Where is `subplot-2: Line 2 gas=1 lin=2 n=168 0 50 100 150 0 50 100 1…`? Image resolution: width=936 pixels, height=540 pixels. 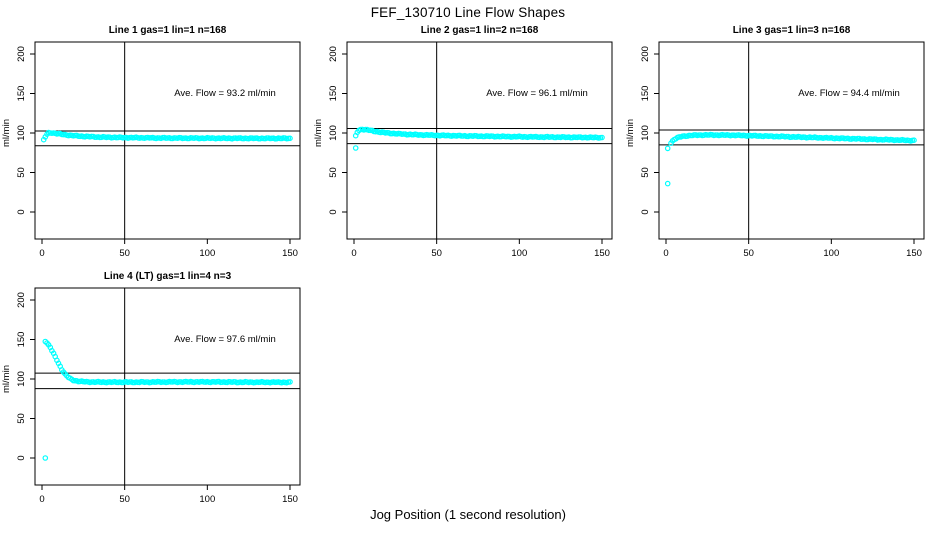 subplot-2: Line 2 gas=1 lin=2 n=168 0 50 100 150 0 50 100 1… is located at coordinates (463, 142).